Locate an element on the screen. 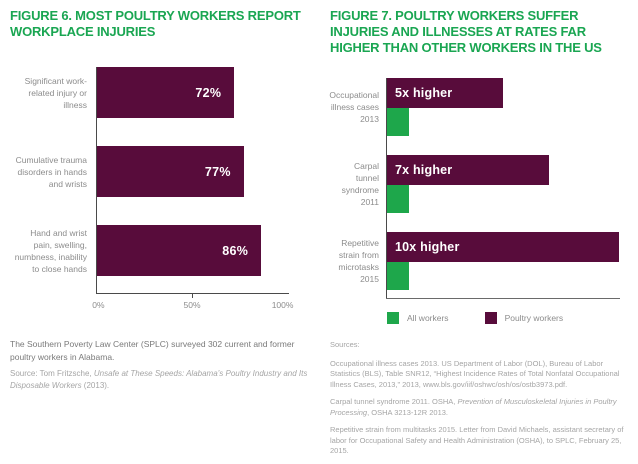 The image size is (638, 464). figure6-y-axis-line is located at coordinates (96, 180).